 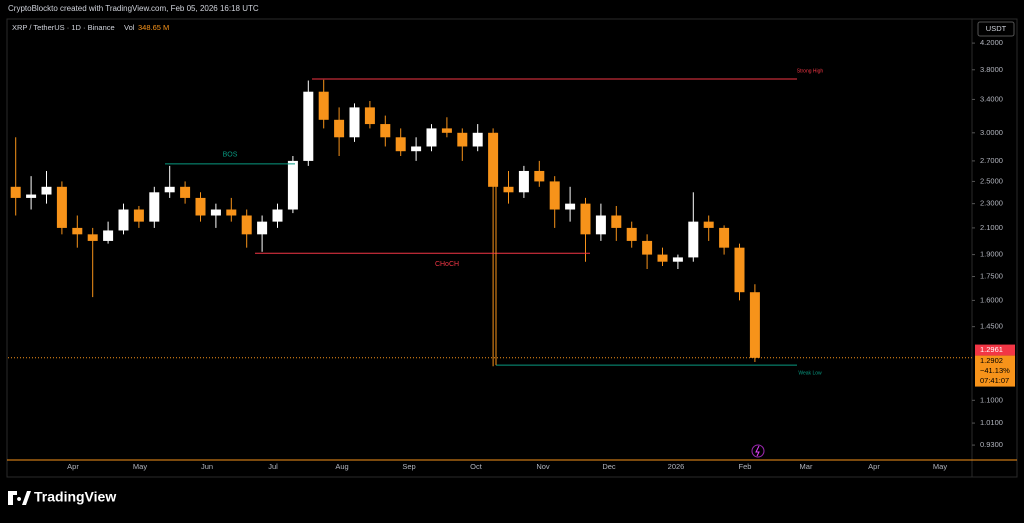 What do you see at coordinates (447, 264) in the screenshot?
I see `level-label: CHoCH` at bounding box center [447, 264].